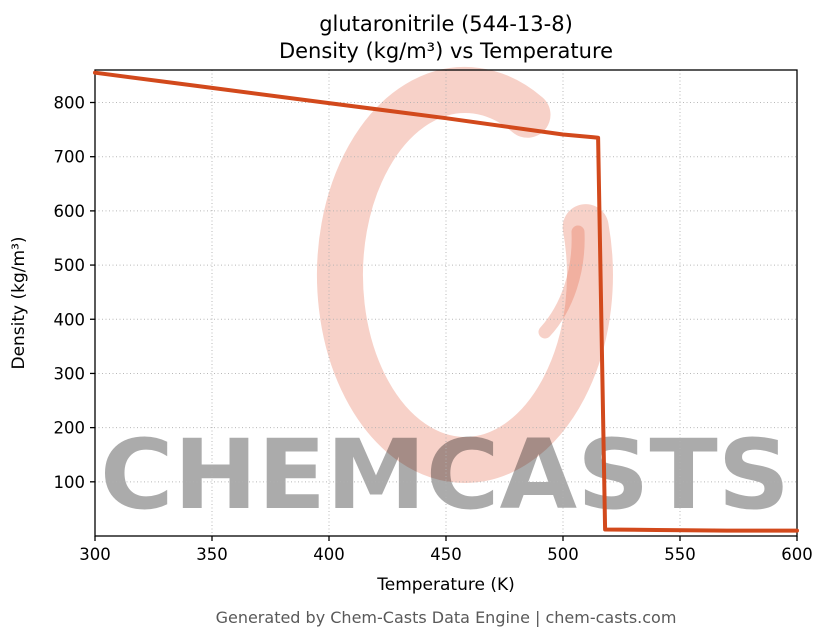 This screenshot has width=830, height=644. Describe the element at coordinates (445, 475) in the screenshot. I see `watermark-text: CHEMCASTS` at that location.